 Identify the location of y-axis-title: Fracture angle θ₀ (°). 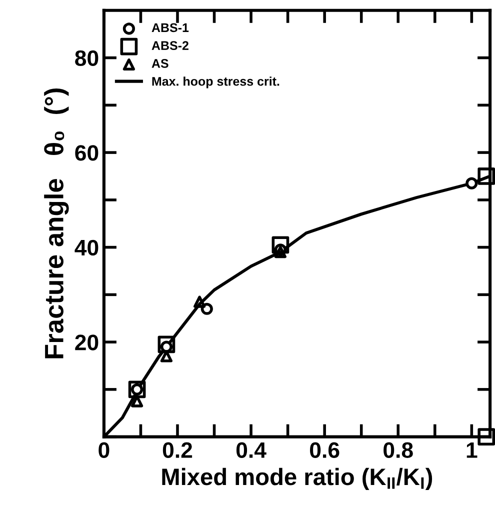
(56, 223).